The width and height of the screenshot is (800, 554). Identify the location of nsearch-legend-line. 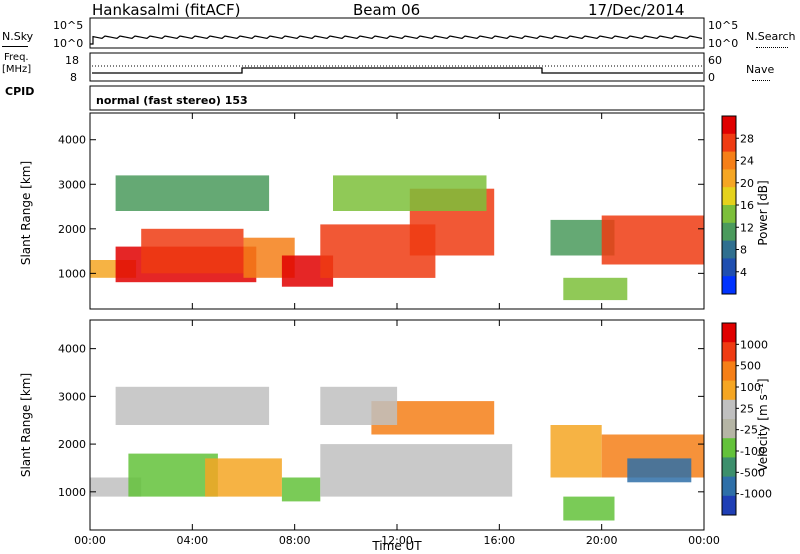
(772, 47).